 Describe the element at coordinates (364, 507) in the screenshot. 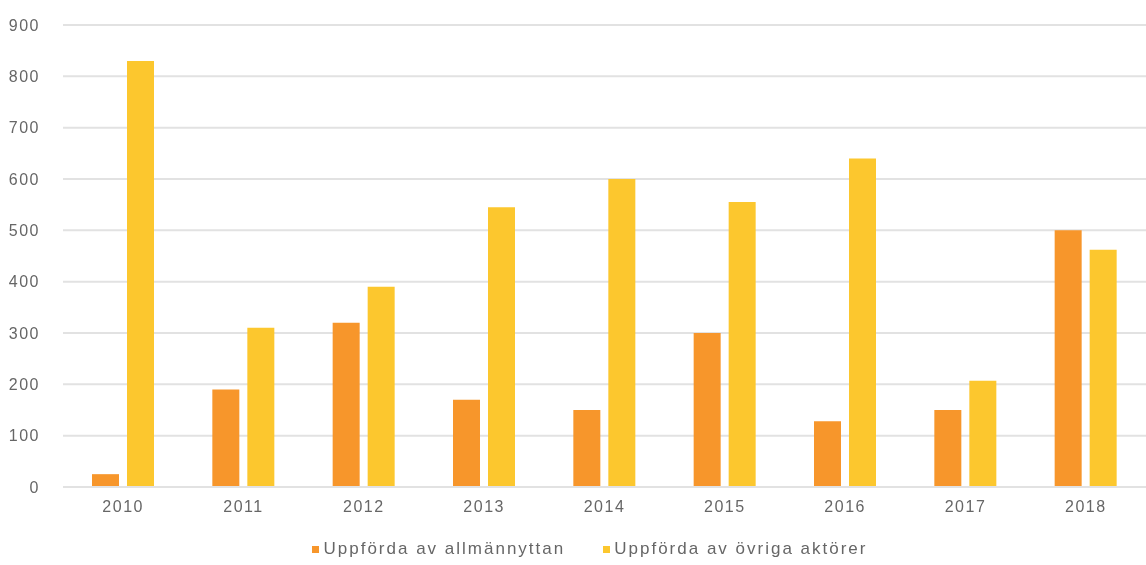

I see `x-tick-label: 2012` at that location.